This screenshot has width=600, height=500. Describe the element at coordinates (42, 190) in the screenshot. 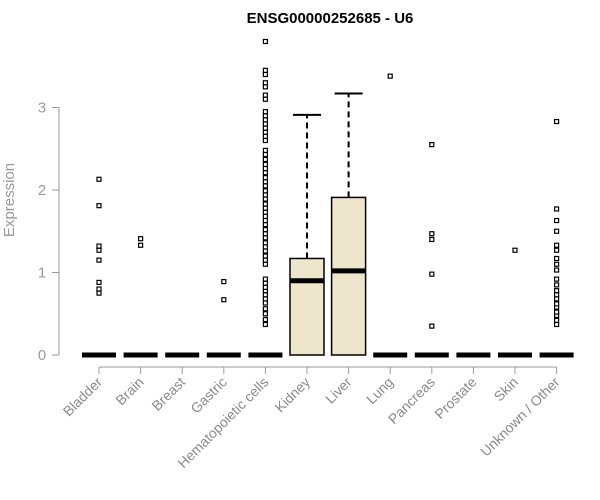

I see `y-tick-label: 2` at that location.